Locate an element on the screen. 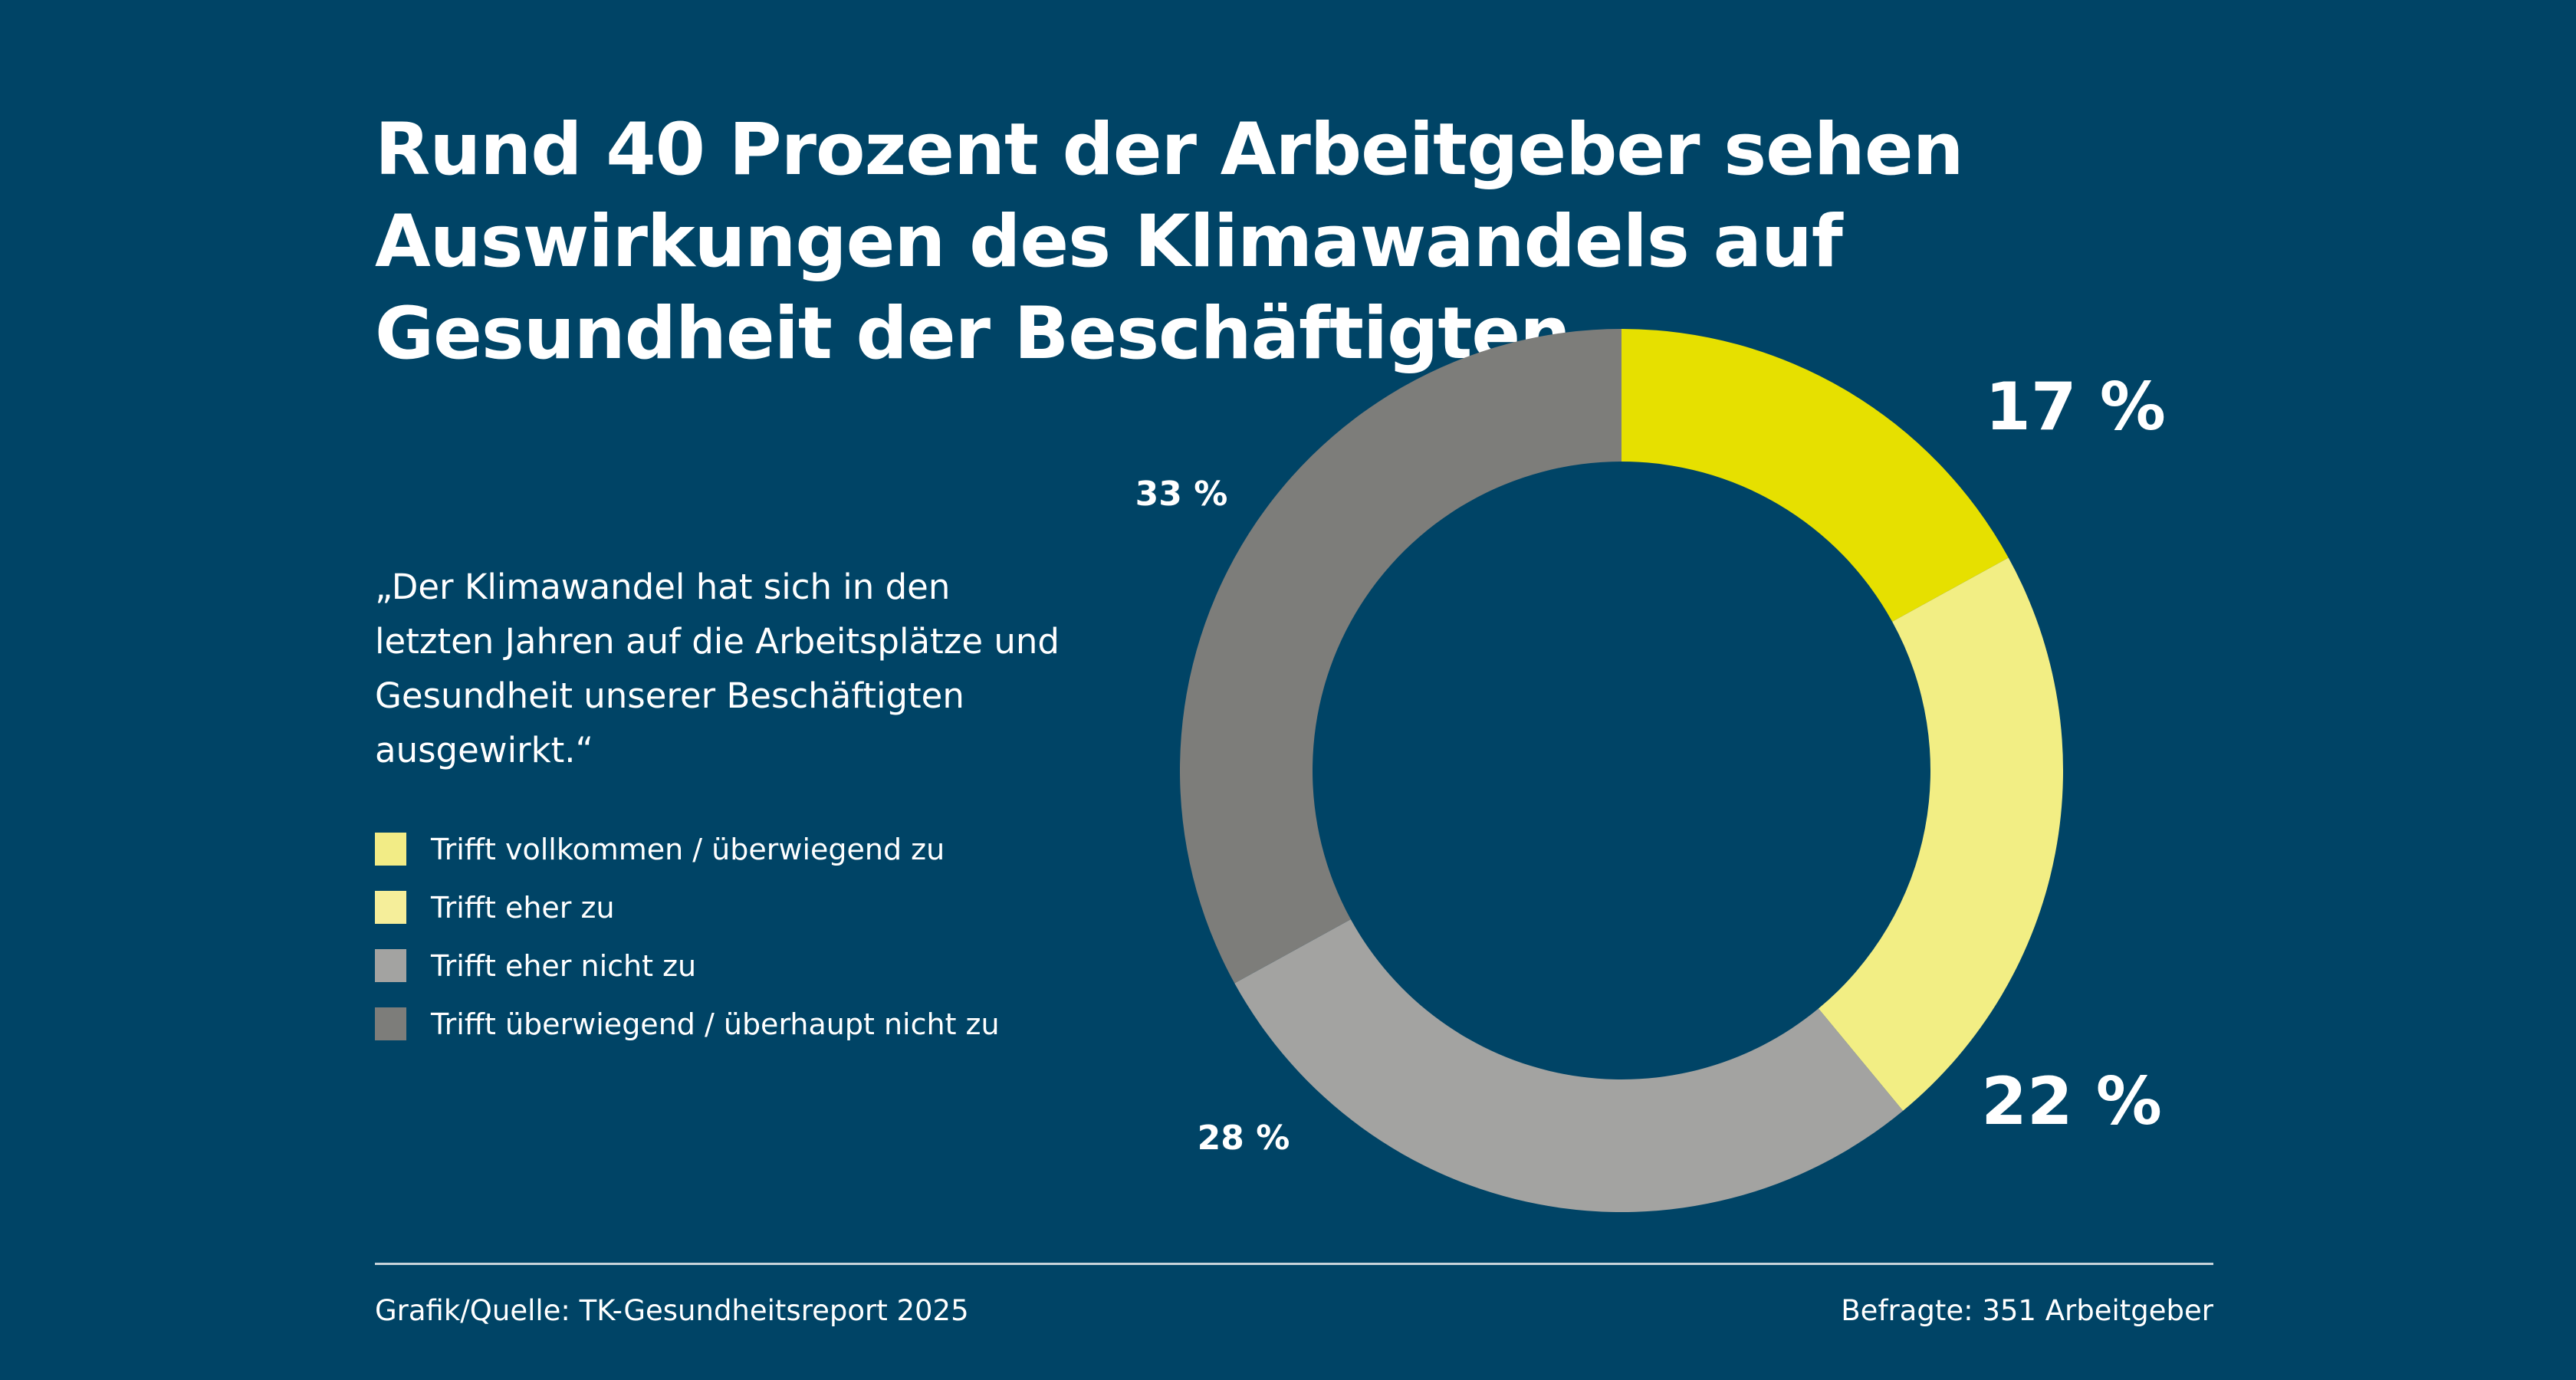  data-label-33: 33 % is located at coordinates (1182, 495).